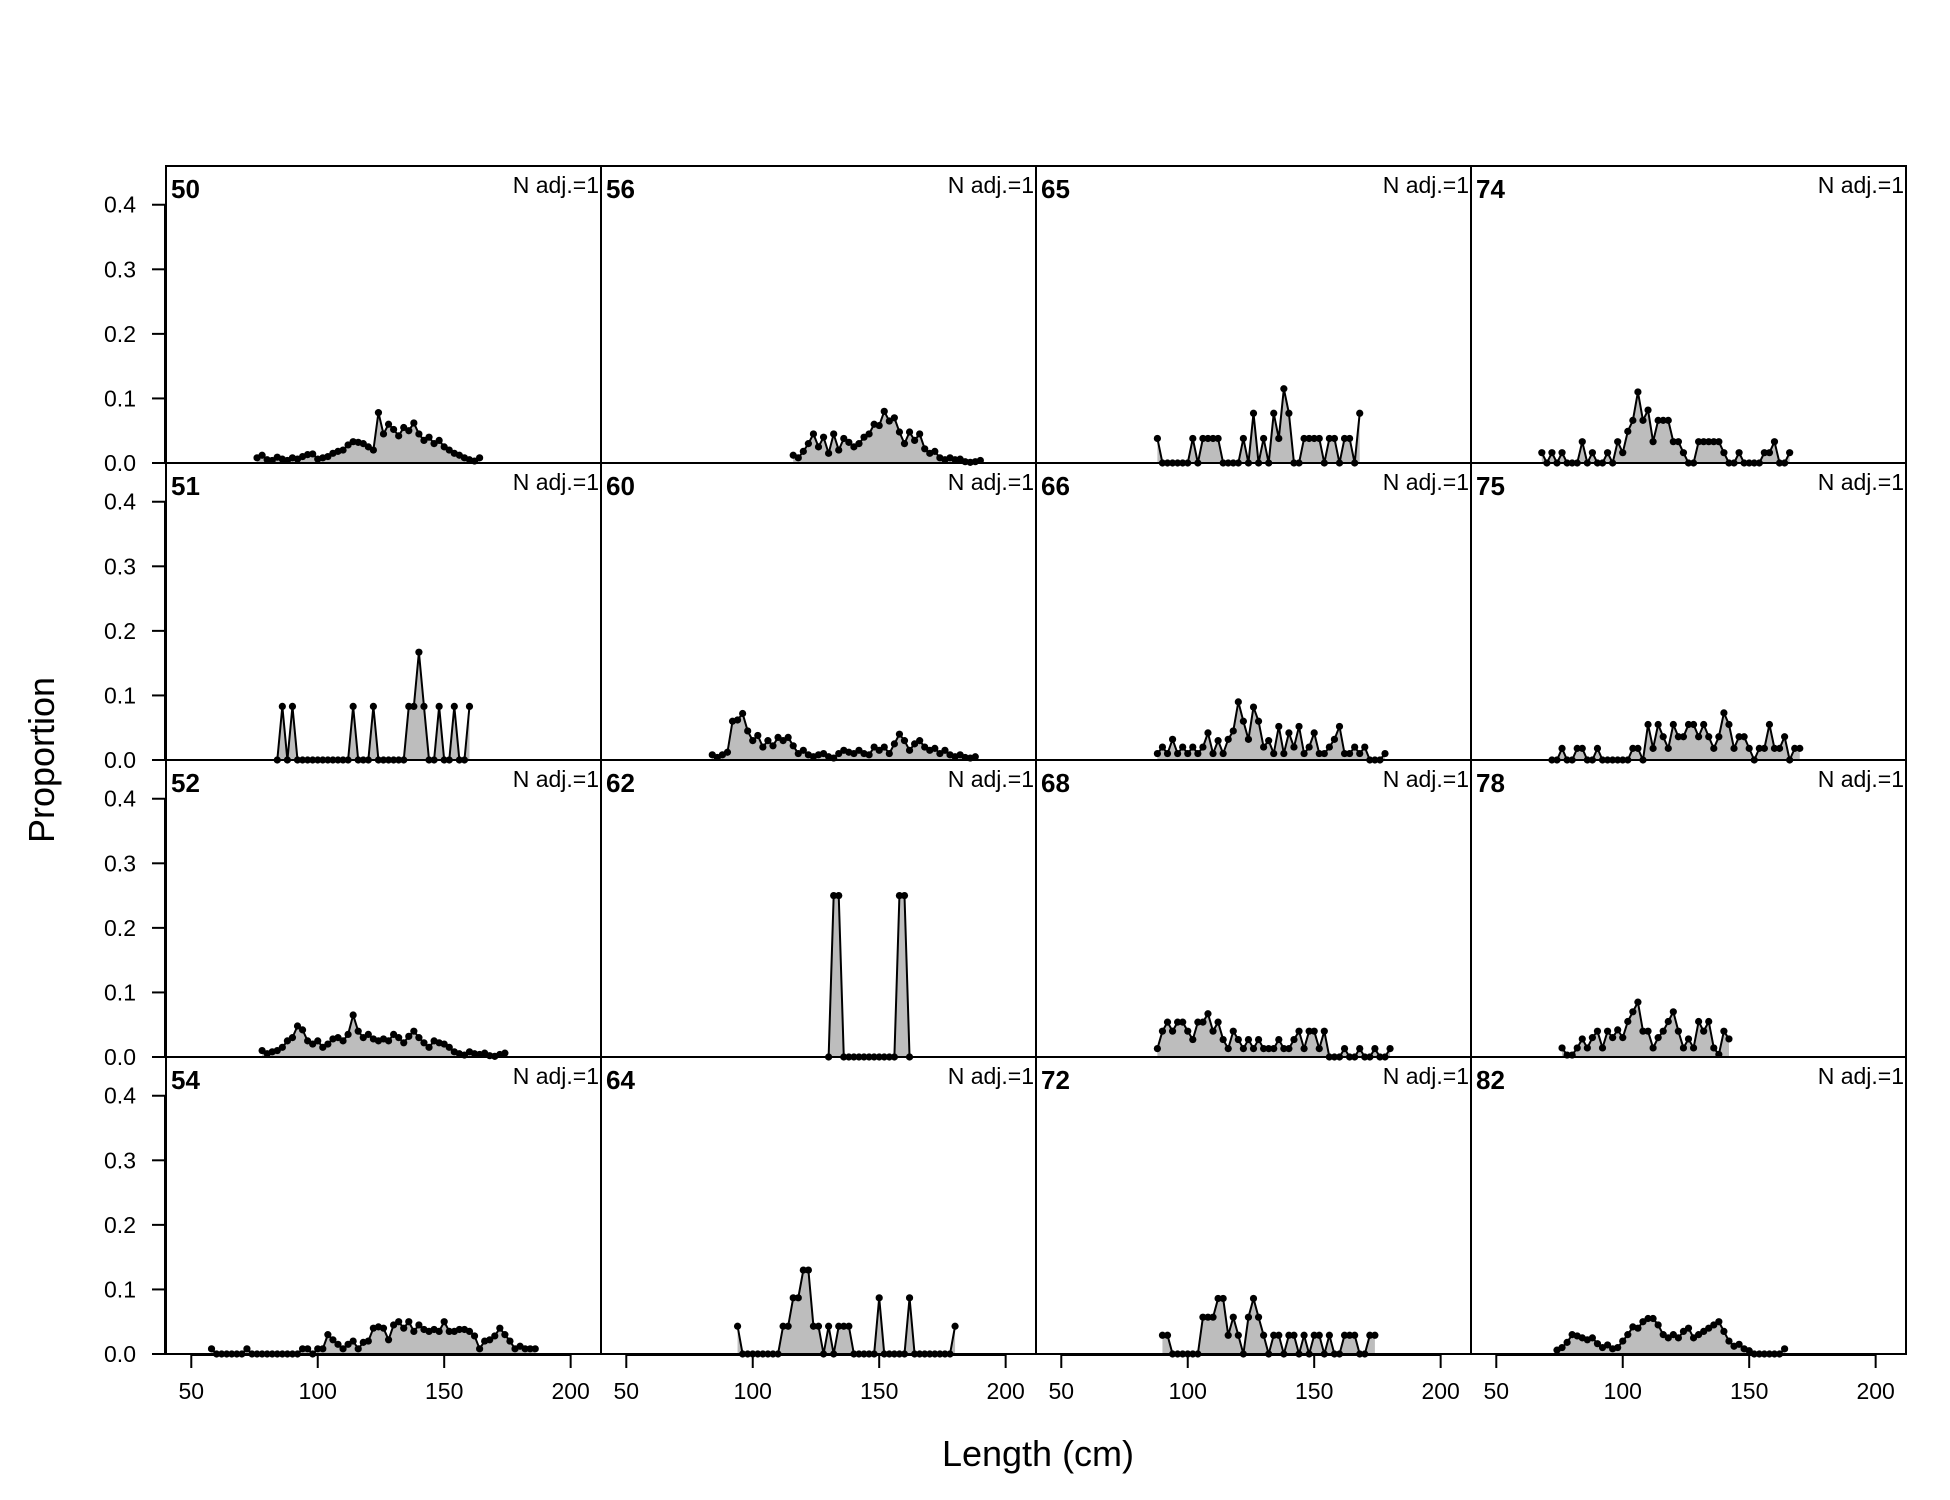 Image resolution: width=1950 pixels, height=1500 pixels. I want to click on y-tick-label: 0.0, so click(120, 1354).